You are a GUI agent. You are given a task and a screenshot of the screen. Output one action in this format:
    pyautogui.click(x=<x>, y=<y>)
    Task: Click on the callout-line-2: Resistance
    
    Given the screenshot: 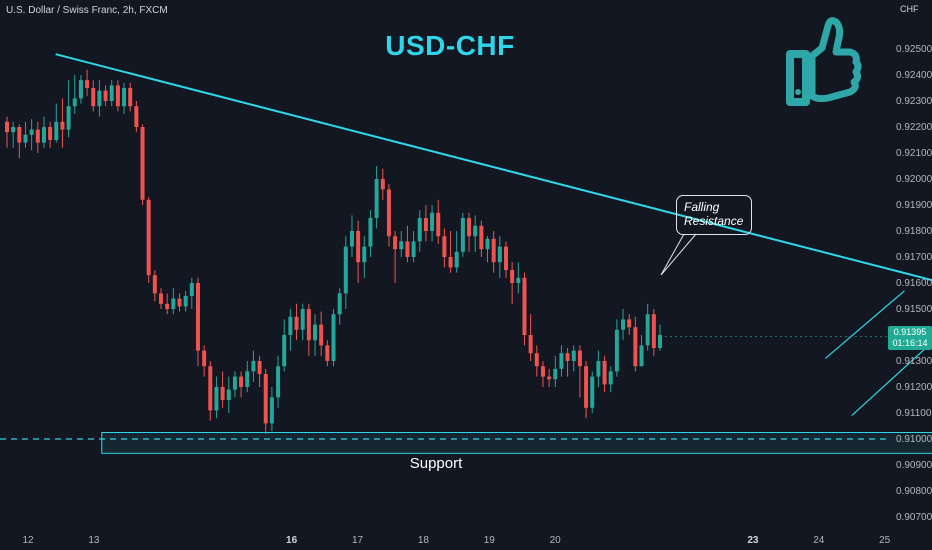 What is the action you would take?
    pyautogui.click(x=714, y=221)
    